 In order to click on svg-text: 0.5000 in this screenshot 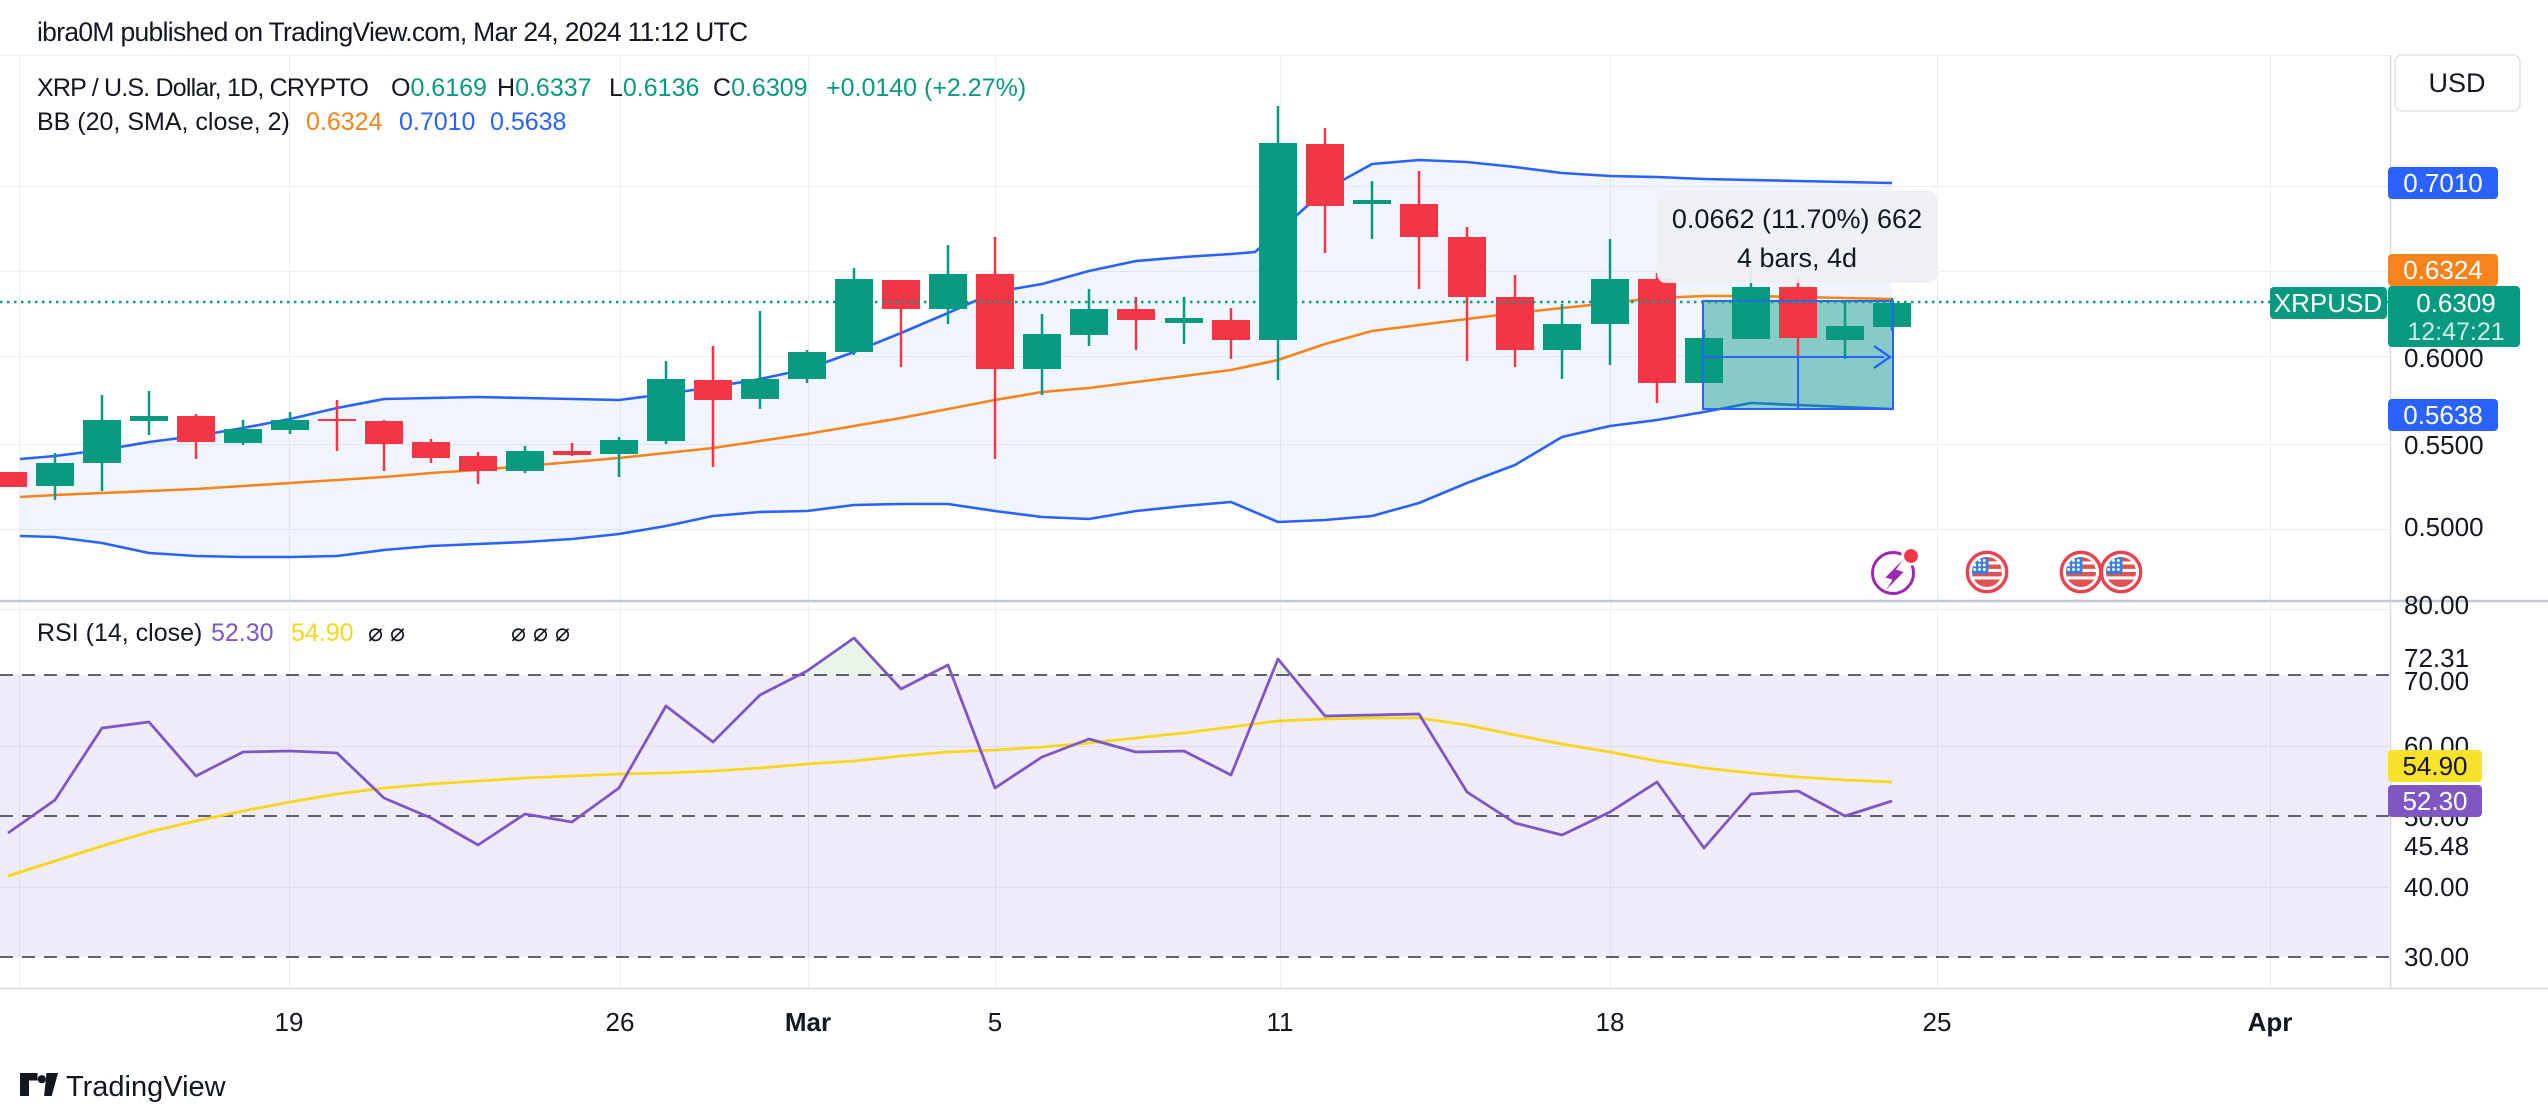, I will do `click(2444, 527)`.